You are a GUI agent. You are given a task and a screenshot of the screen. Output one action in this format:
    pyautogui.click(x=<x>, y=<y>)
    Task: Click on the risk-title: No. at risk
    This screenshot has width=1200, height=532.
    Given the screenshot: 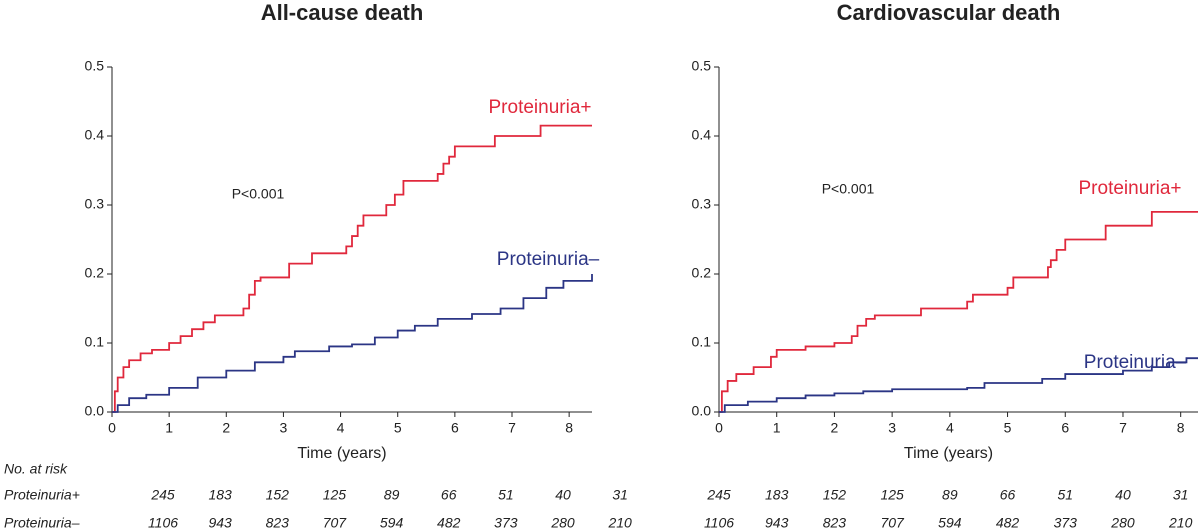 What is the action you would take?
    pyautogui.click(x=36, y=469)
    